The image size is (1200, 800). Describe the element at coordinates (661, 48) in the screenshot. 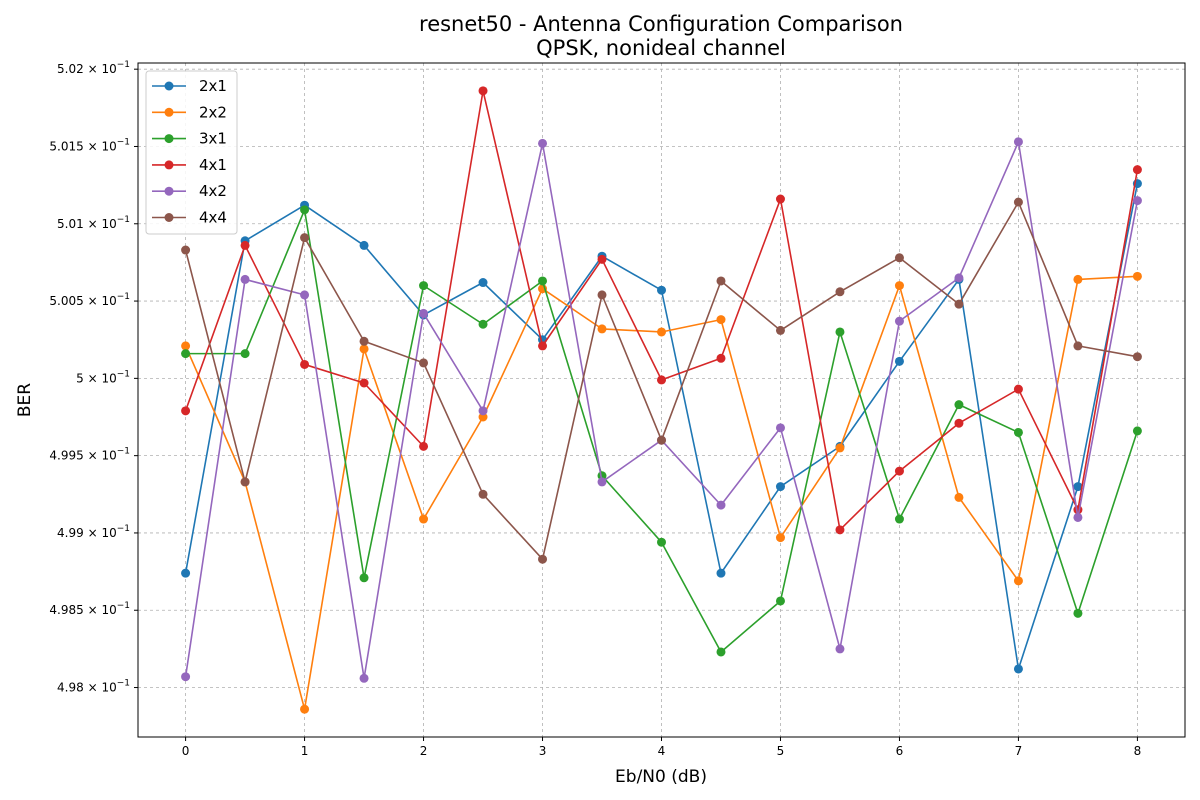

I see `chart-subtitle: QPSK, nonideal channel` at that location.